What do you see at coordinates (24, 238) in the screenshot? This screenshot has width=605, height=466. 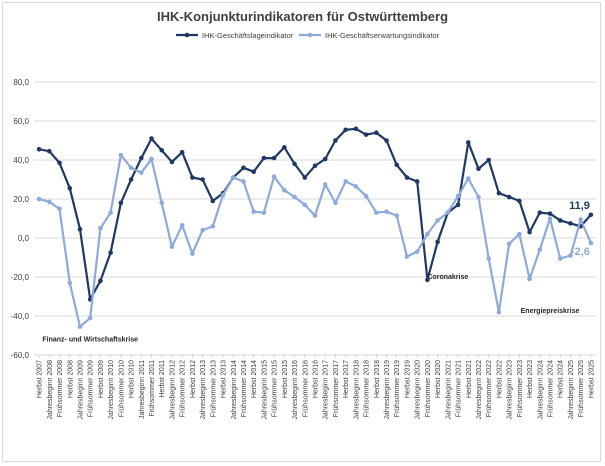 I see `y-tick-label: 0,0` at bounding box center [24, 238].